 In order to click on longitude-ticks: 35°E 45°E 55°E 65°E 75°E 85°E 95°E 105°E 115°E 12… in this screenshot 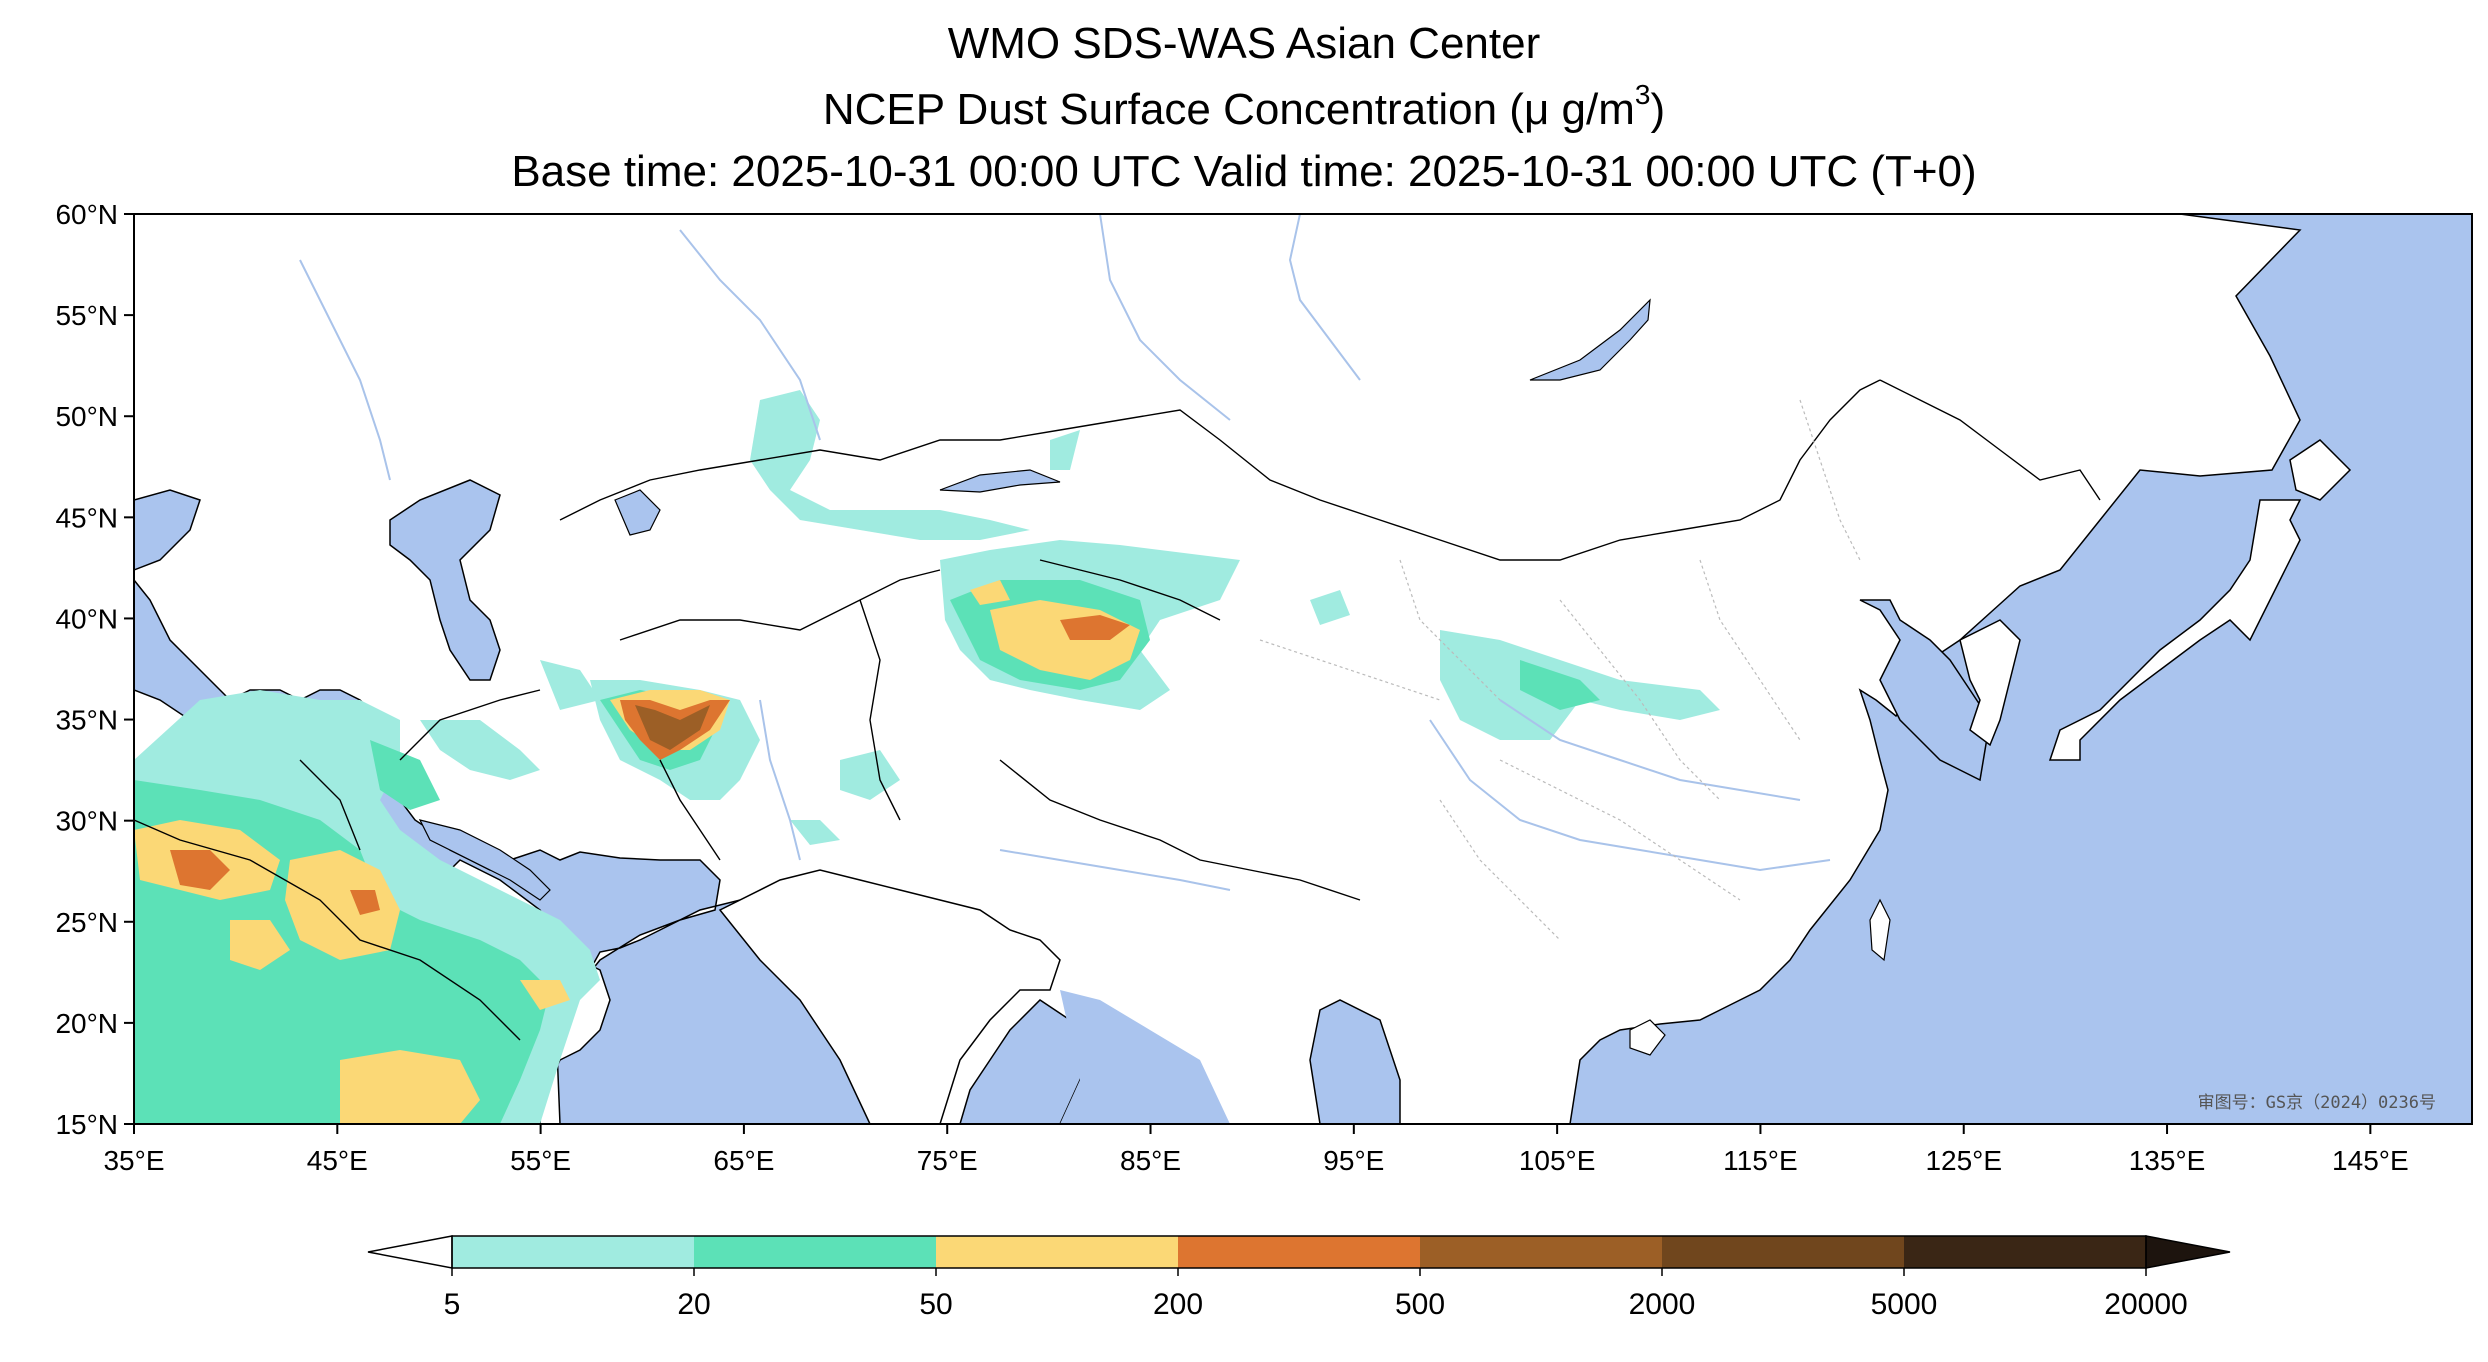, I will do `click(1256, 1150)`.